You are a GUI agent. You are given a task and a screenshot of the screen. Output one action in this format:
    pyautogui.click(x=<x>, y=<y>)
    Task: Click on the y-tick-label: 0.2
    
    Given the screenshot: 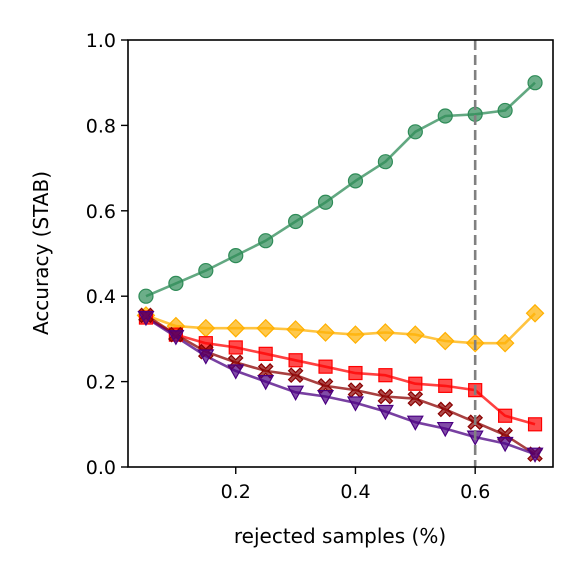 What is the action you would take?
    pyautogui.click(x=101, y=383)
    